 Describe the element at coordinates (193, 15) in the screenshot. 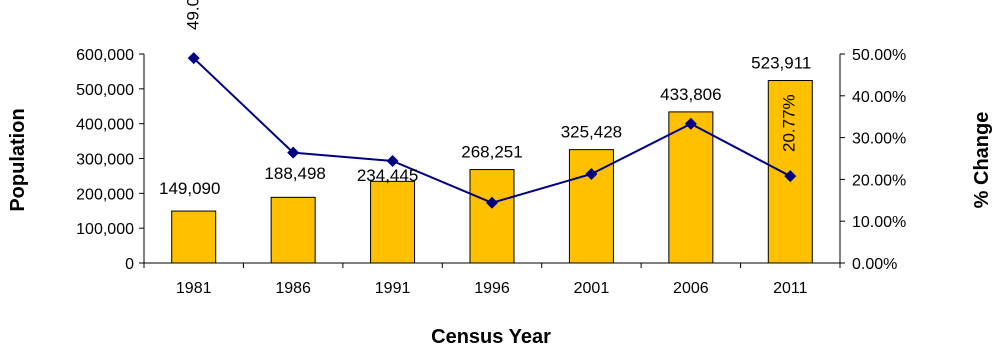

I see `percent-label-1981: 49.0` at that location.